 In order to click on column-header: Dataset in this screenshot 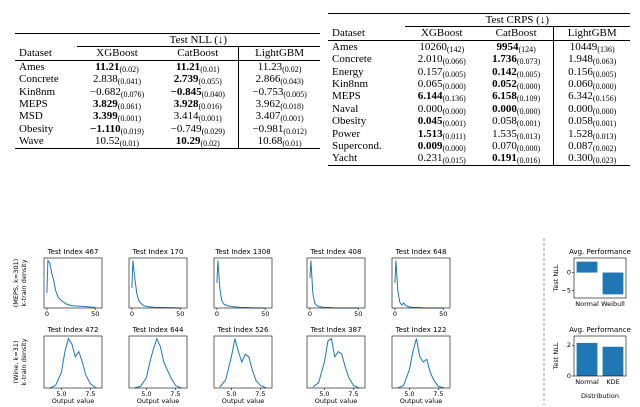, I will do `click(46, 53)`.